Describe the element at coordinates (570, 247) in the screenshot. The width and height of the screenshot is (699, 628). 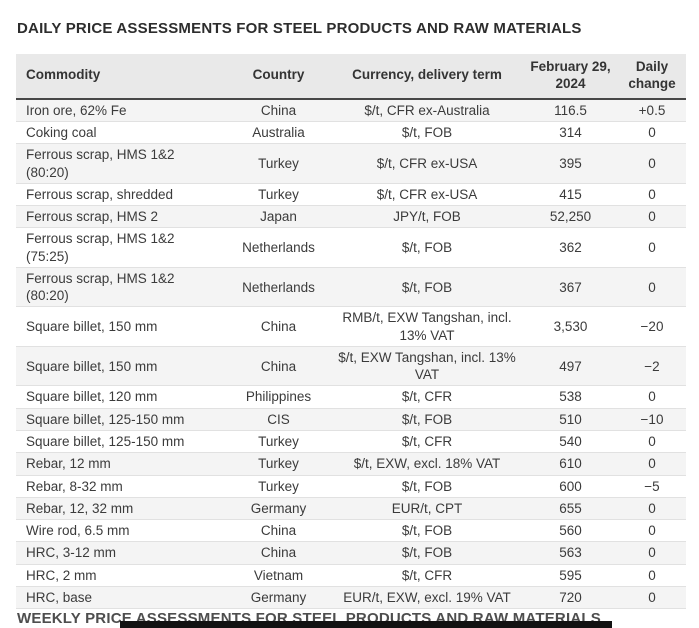
I see `cell-price: 362` at that location.